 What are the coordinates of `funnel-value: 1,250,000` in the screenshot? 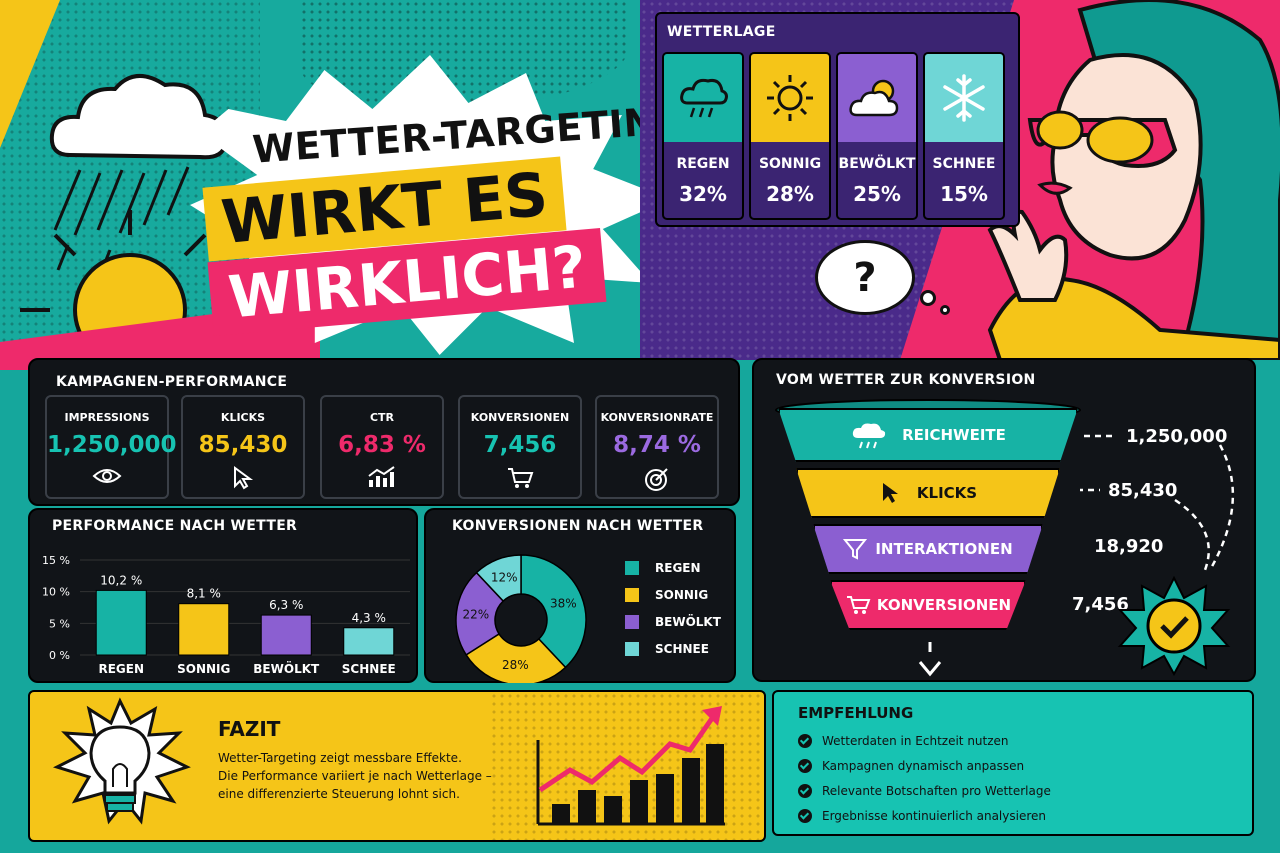 It's located at (1177, 436).